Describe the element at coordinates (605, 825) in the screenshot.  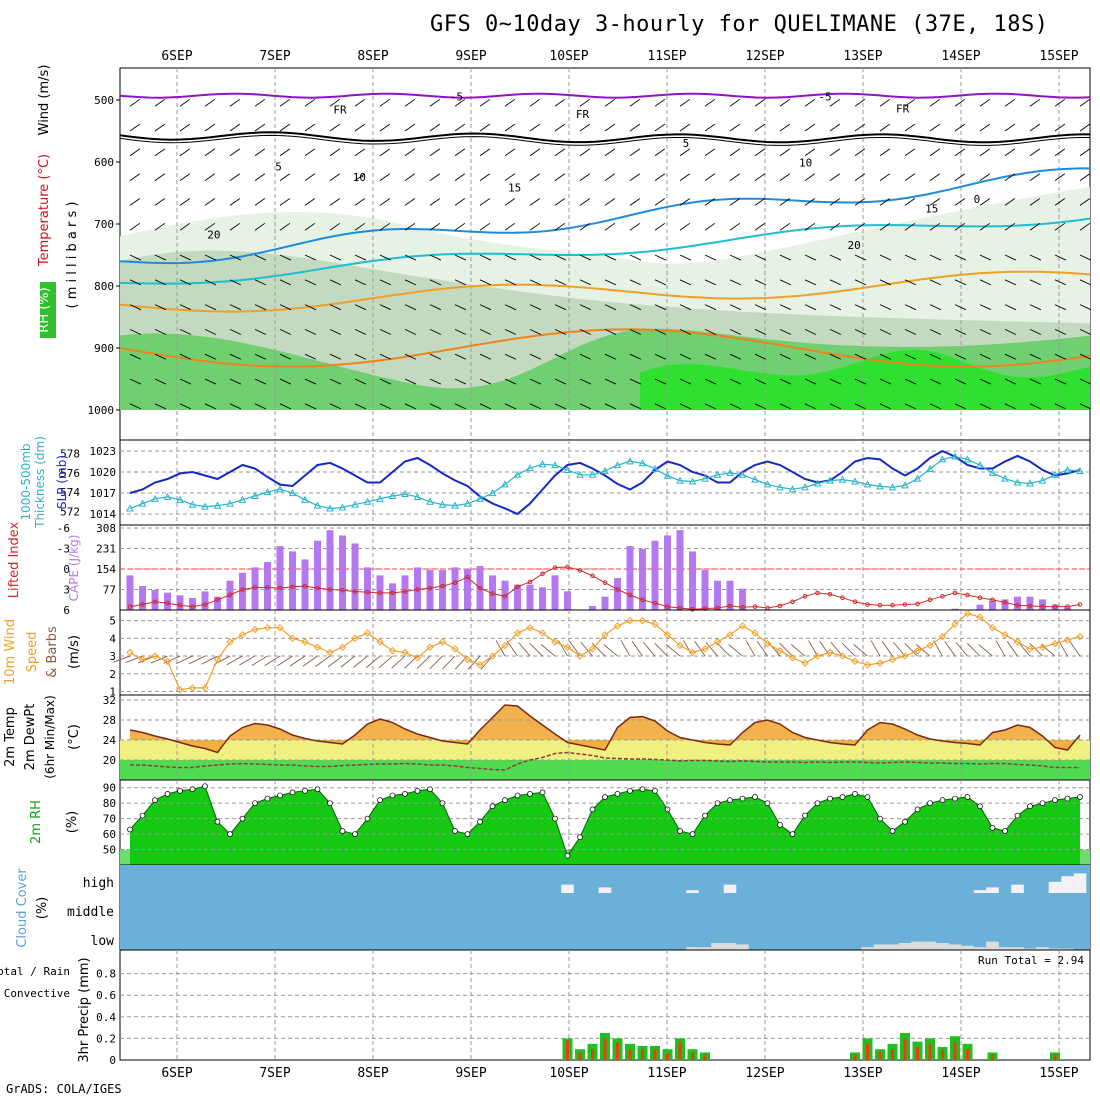
I see `rh-fill` at that location.